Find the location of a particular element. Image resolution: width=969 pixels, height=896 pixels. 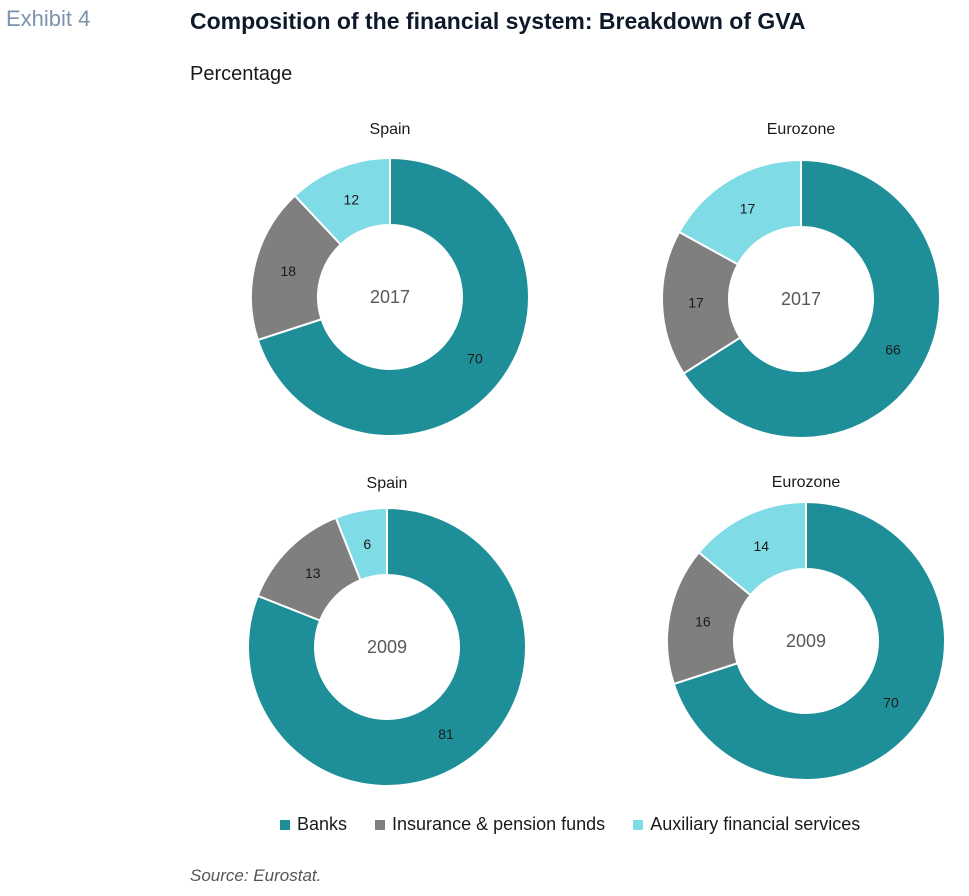

legend-label-insurance: Insurance & pension funds is located at coordinates (499, 824).